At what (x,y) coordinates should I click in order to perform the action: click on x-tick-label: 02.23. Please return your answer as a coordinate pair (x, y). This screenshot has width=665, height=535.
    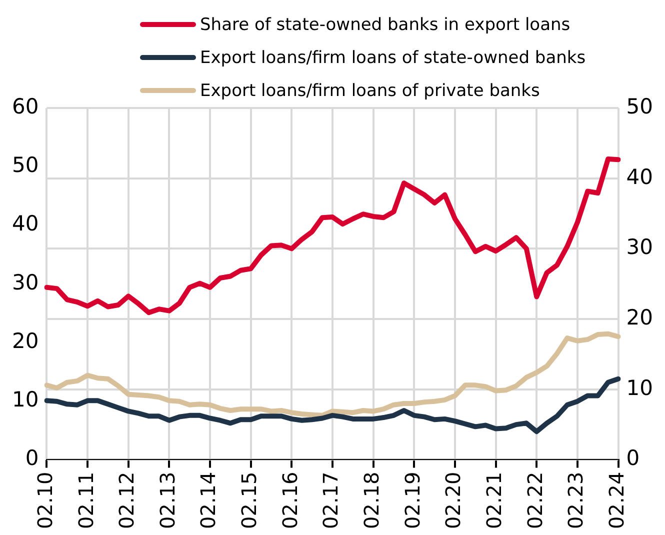
    Looking at the image, I should click on (576, 501).